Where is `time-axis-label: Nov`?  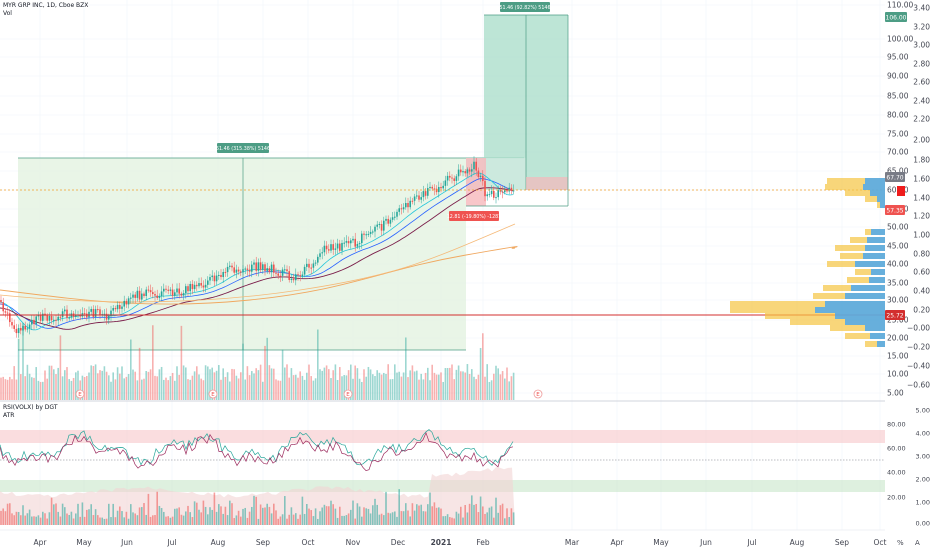 time-axis-label: Nov is located at coordinates (353, 542).